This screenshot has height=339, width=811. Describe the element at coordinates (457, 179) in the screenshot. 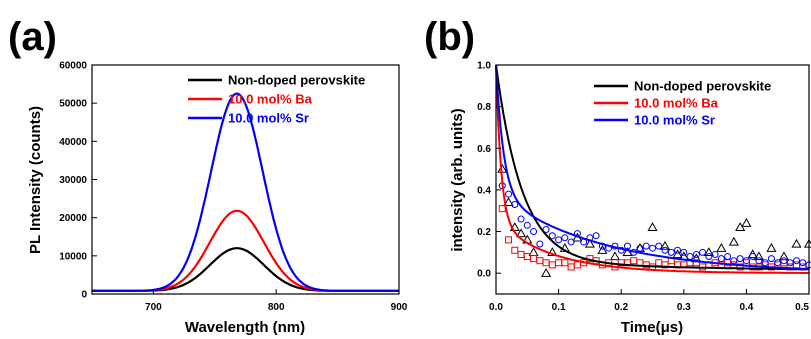

I see `y-axis-title-b: intensity (arb. units)` at that location.